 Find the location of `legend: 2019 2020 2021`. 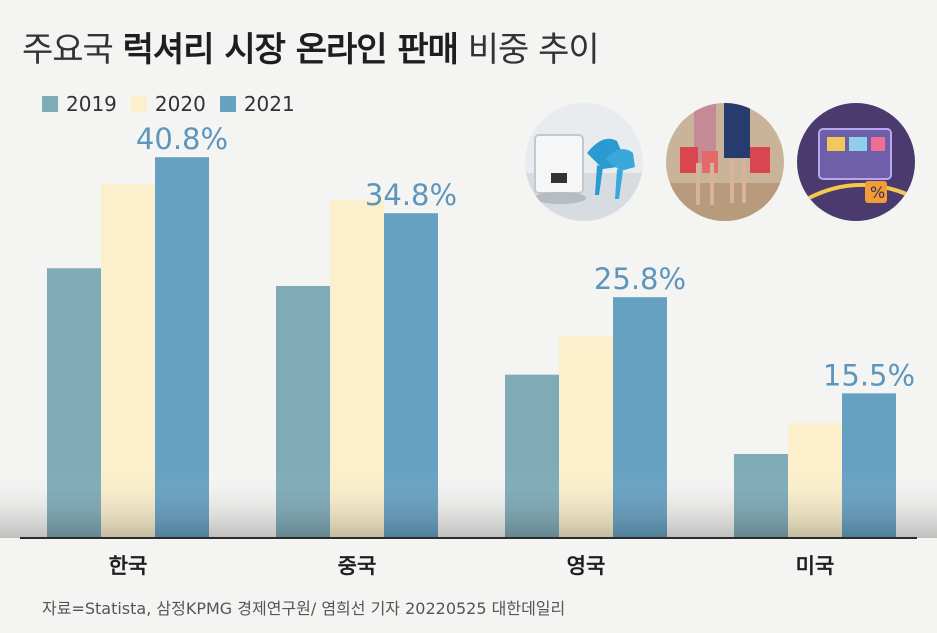

legend: 2019 2020 2021 is located at coordinates (168, 104).